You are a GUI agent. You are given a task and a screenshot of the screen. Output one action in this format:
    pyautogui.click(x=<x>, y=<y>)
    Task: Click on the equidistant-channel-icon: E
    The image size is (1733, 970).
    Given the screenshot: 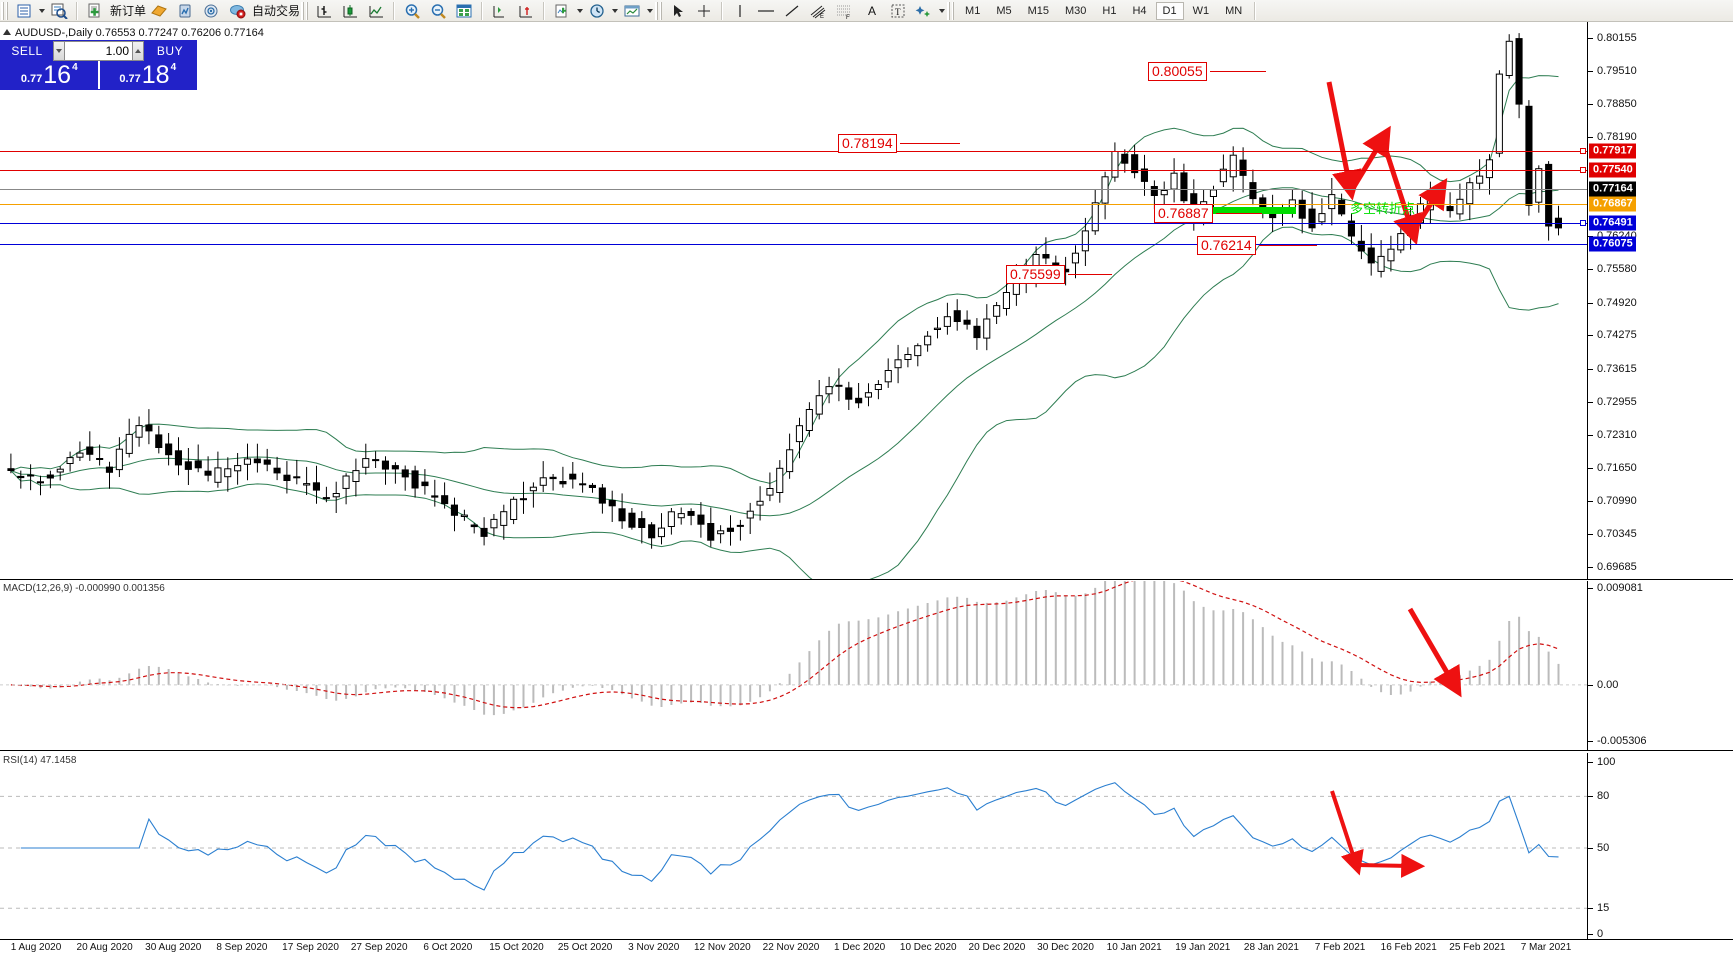 What is the action you would take?
    pyautogui.click(x=818, y=11)
    